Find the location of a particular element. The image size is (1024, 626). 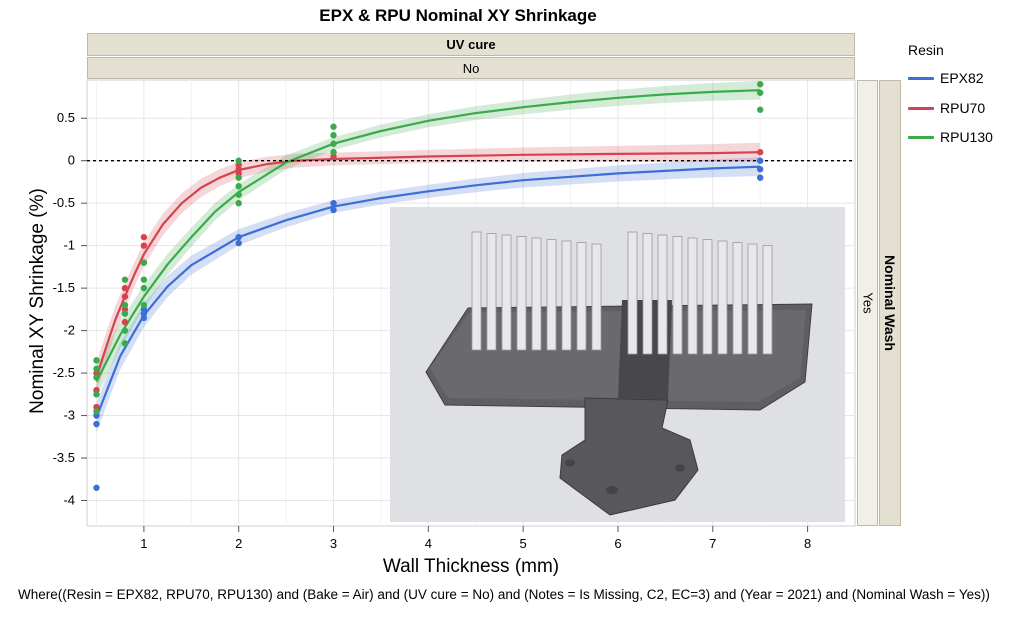

inset-fins is located at coordinates (622, 293).